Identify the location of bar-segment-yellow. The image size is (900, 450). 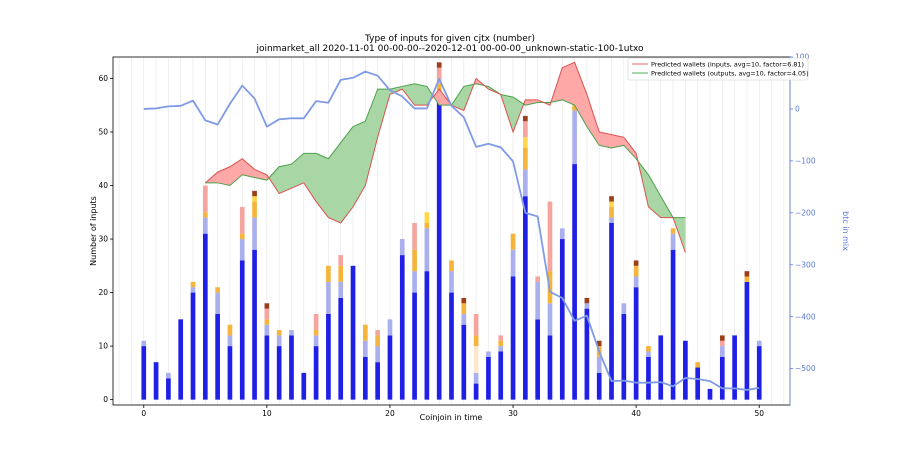
(611, 204).